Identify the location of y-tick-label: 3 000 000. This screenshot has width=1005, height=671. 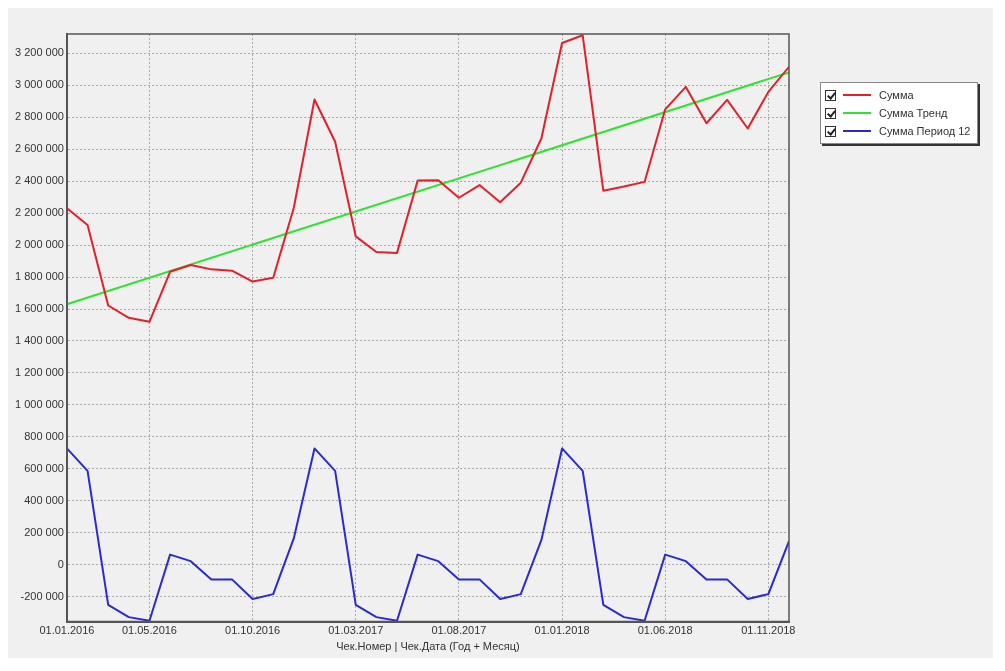
(39, 84).